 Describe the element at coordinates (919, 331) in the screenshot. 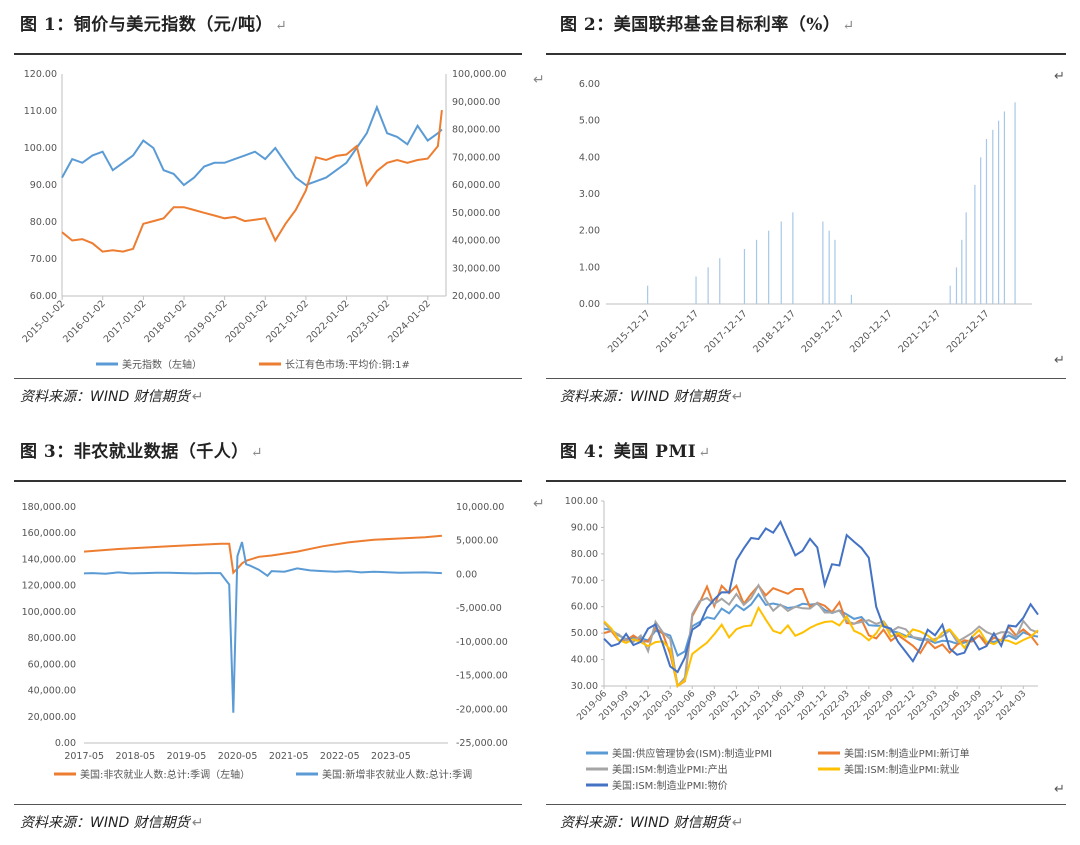

I see `x-tick-label: 2021-12-17` at that location.